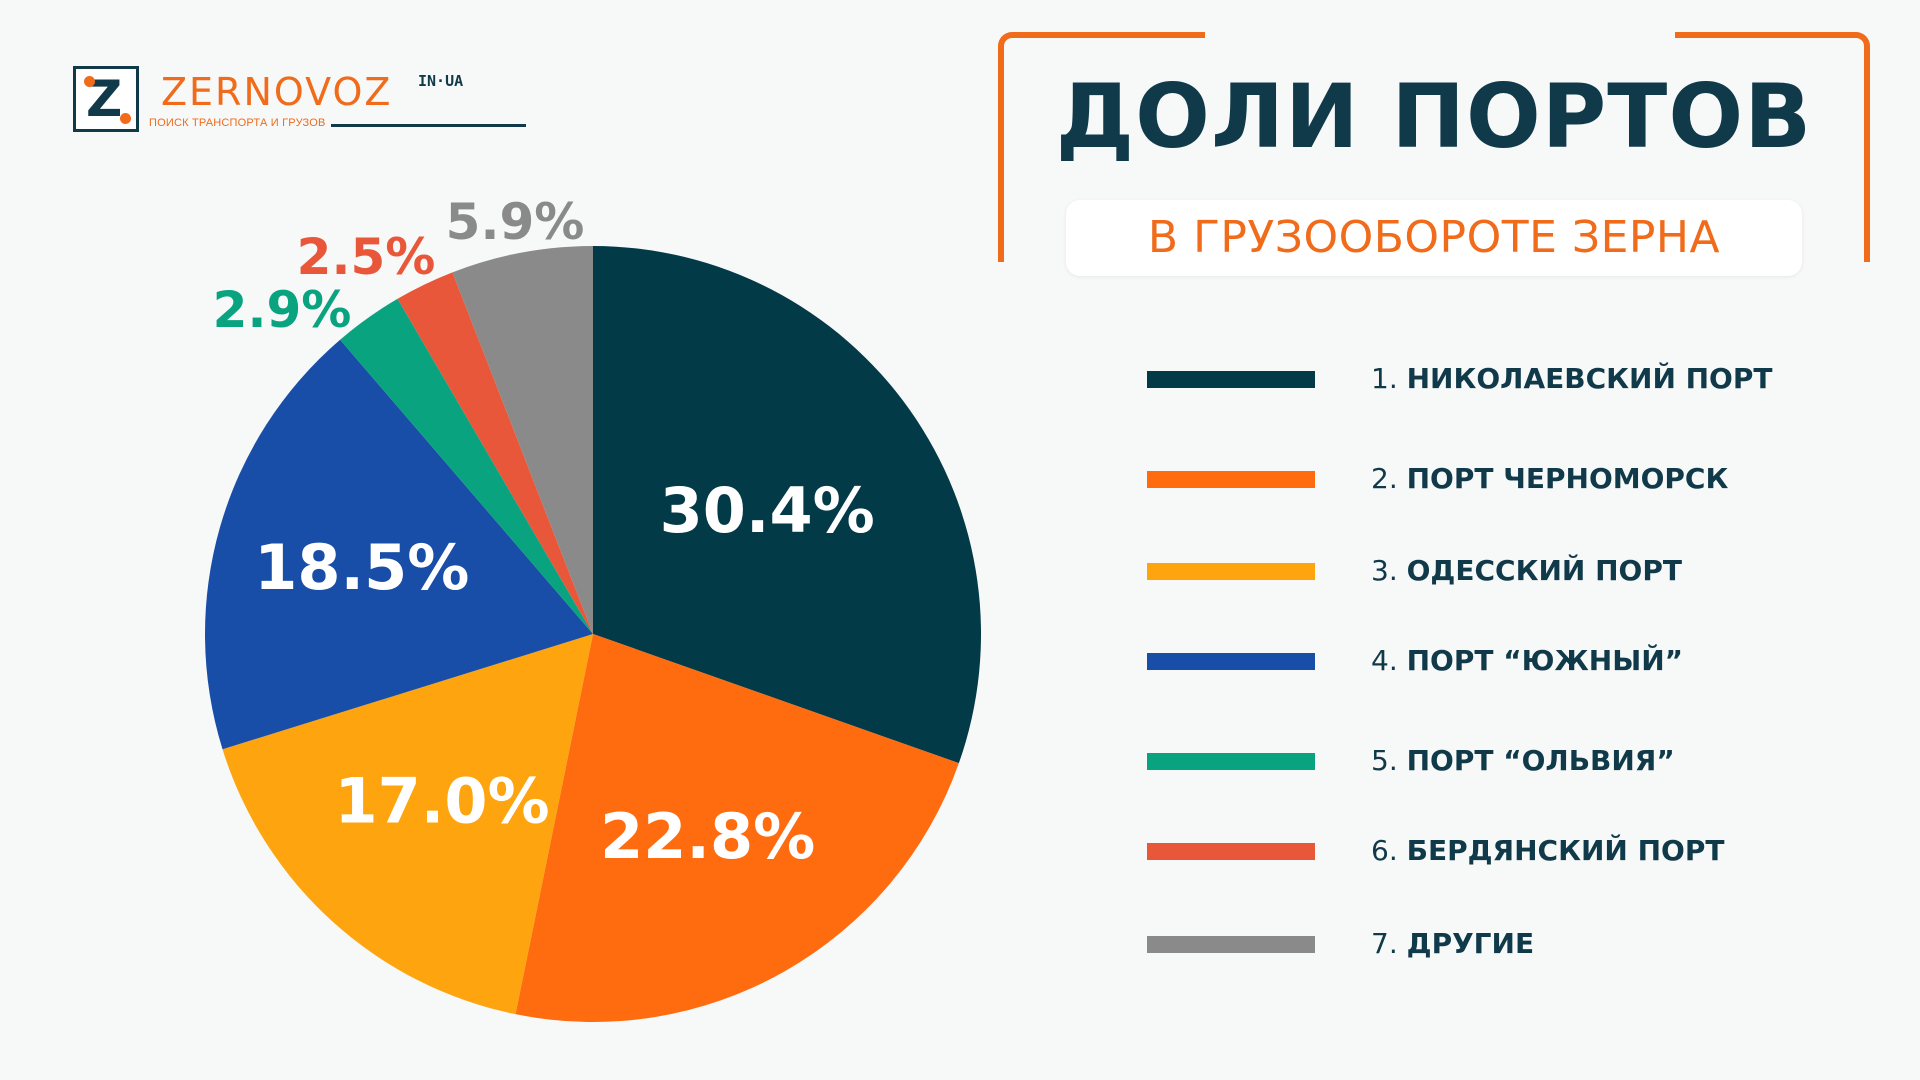  What do you see at coordinates (1389, 943) in the screenshot?
I see `legend-number: 7.` at bounding box center [1389, 943].